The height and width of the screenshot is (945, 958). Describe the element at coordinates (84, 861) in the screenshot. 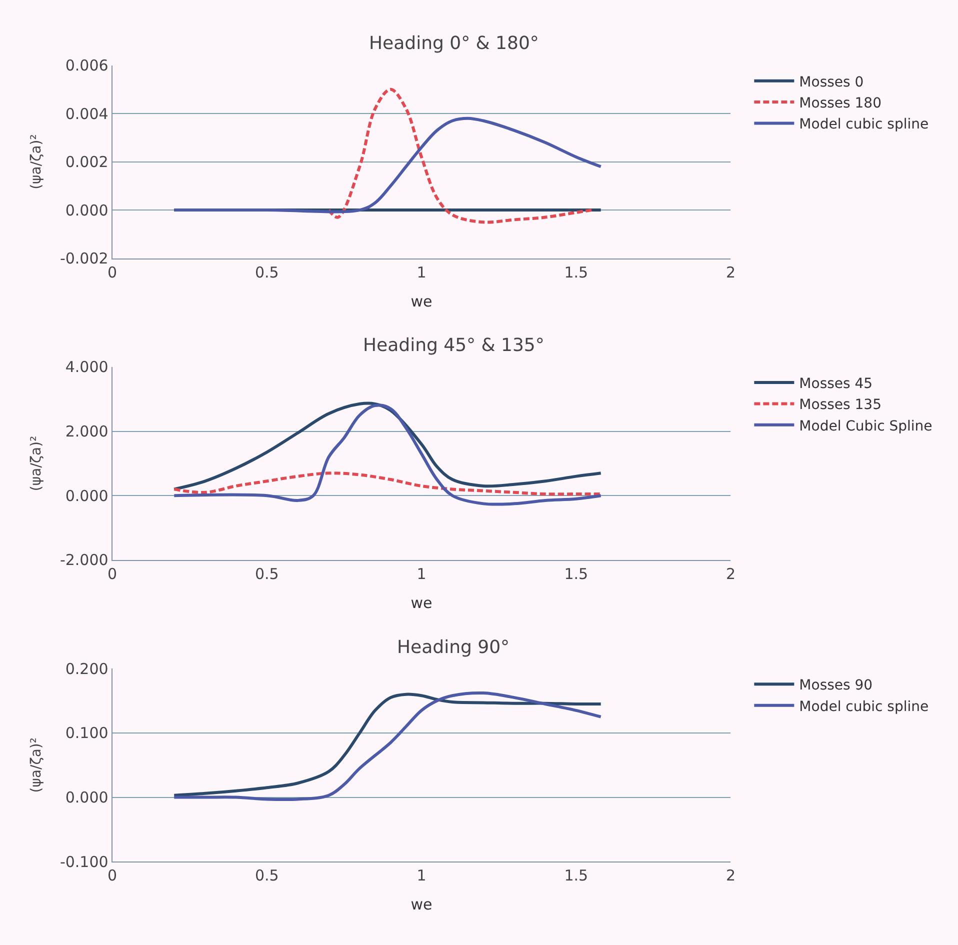

I see `y-tick-label: -0.100` at that location.